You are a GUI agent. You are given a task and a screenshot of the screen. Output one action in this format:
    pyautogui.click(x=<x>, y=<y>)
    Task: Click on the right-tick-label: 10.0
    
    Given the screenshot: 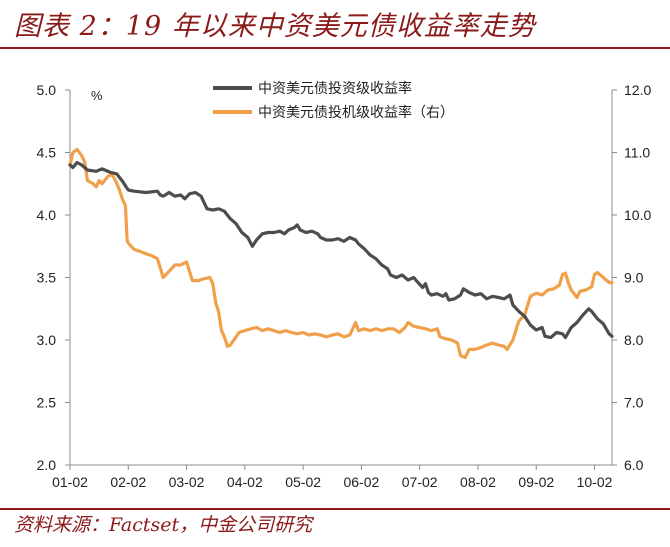 What is the action you would take?
    pyautogui.click(x=637, y=215)
    